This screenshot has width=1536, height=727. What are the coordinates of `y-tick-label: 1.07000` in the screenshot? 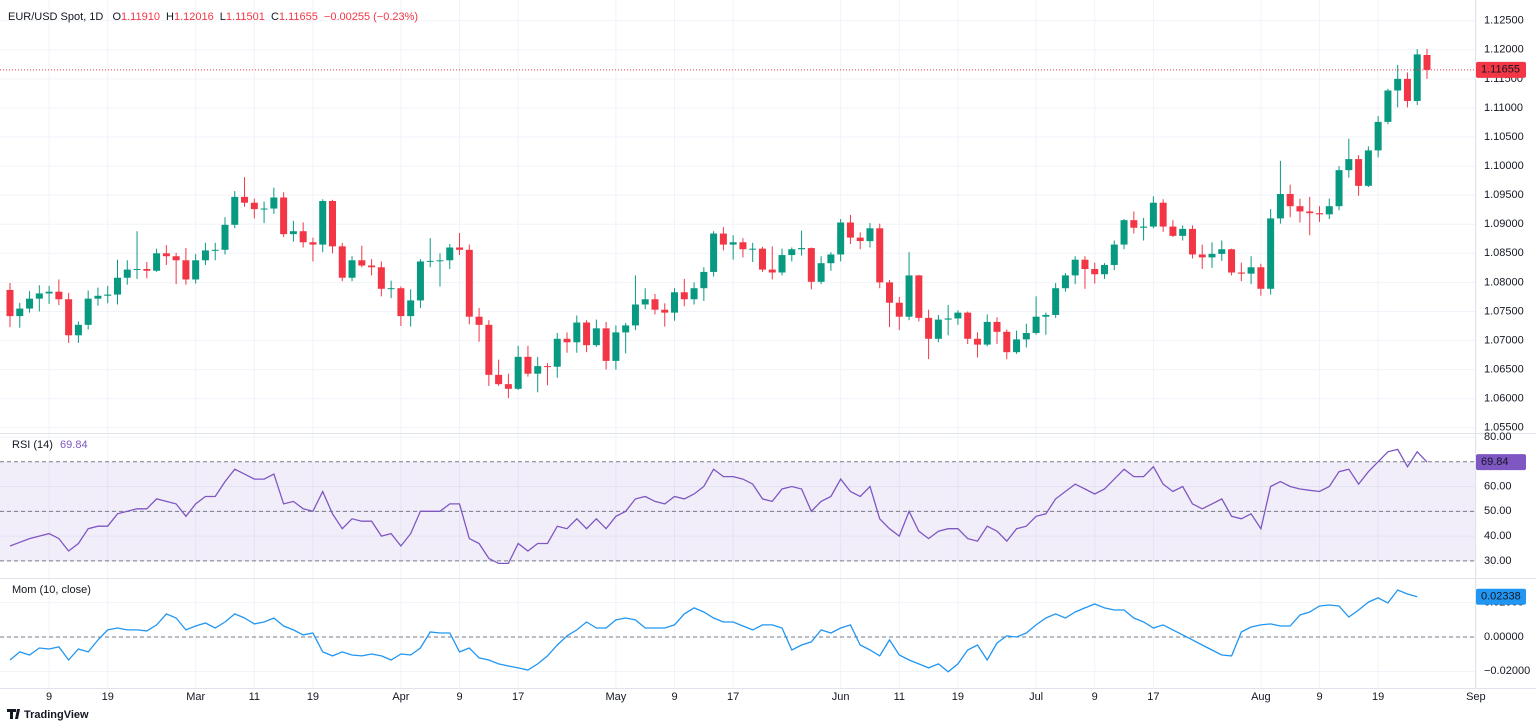 It's located at (1504, 340).